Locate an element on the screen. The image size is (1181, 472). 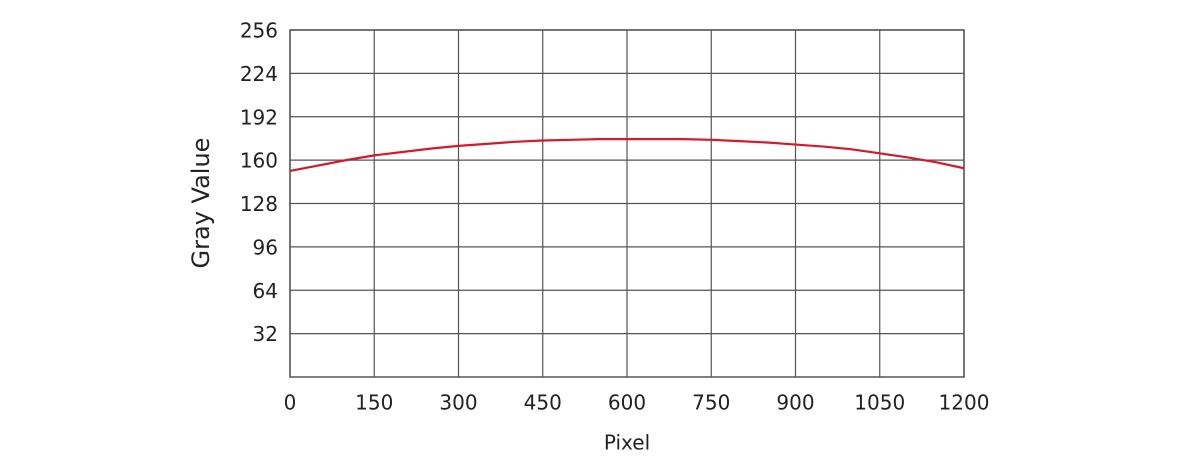
y-axis-label: Gray Value is located at coordinates (201, 203).